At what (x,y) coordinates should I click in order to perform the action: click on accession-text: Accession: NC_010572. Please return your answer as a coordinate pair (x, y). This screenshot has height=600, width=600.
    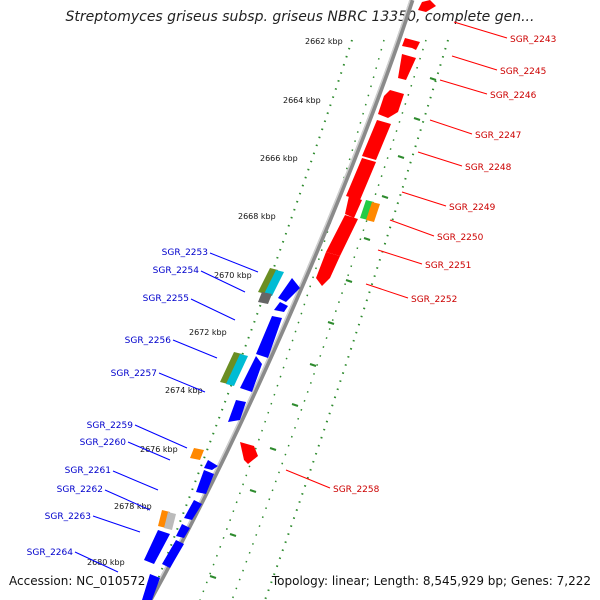
    Looking at the image, I should click on (77, 581).